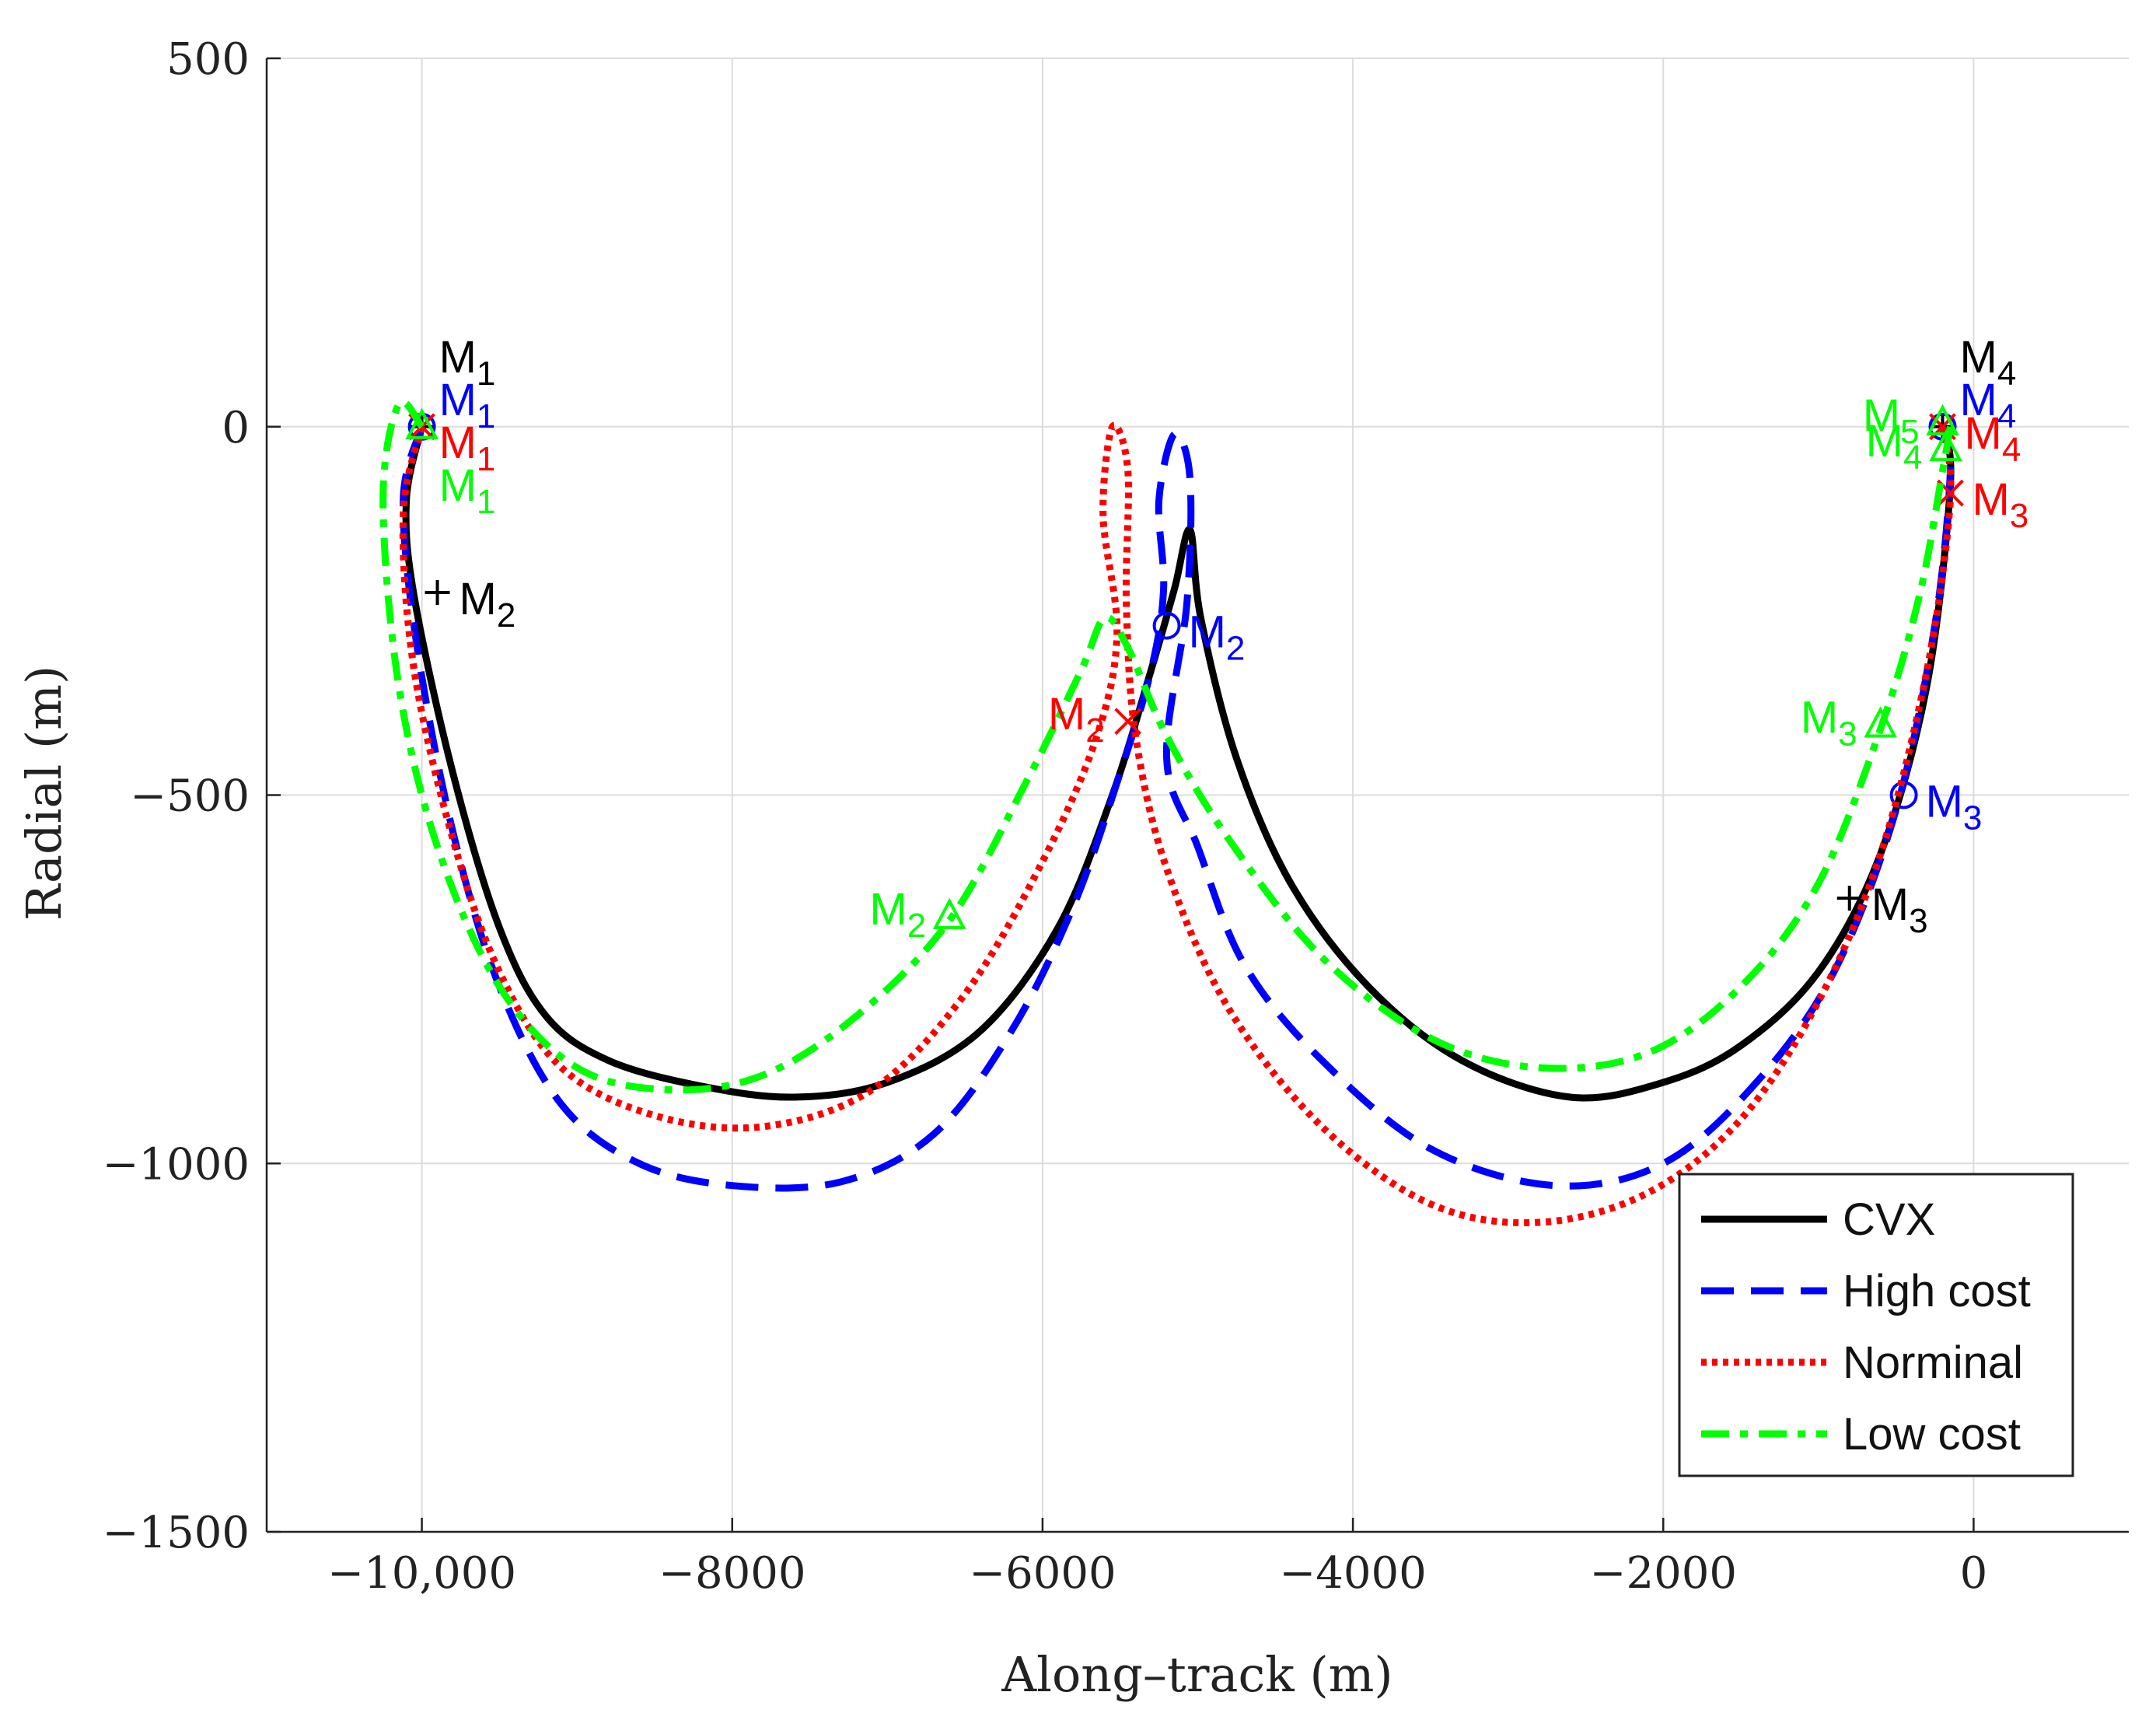 The image size is (2156, 1713). I want to click on y-axis-label: Radial (m), so click(44, 793).